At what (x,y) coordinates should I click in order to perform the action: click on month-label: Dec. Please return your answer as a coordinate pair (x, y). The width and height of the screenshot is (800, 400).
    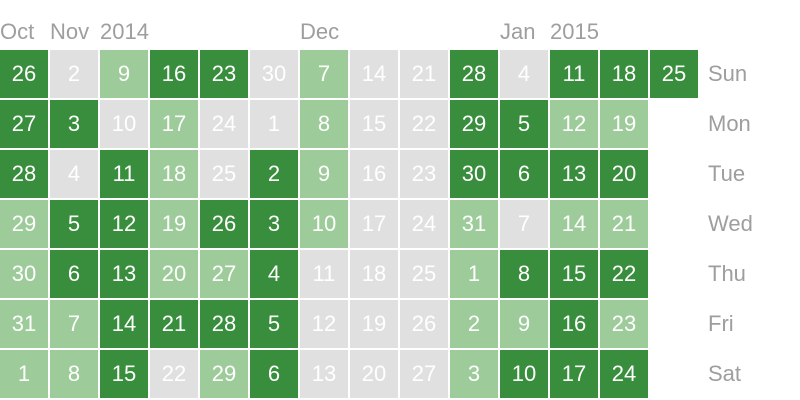
    Looking at the image, I should click on (320, 31).